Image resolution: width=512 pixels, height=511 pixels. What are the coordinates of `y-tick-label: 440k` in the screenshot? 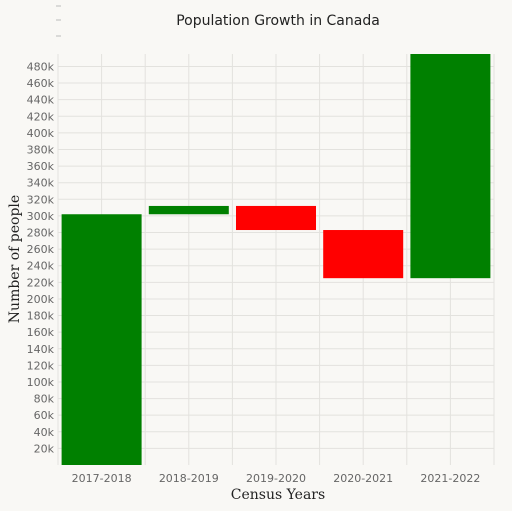 It's located at (41, 100).